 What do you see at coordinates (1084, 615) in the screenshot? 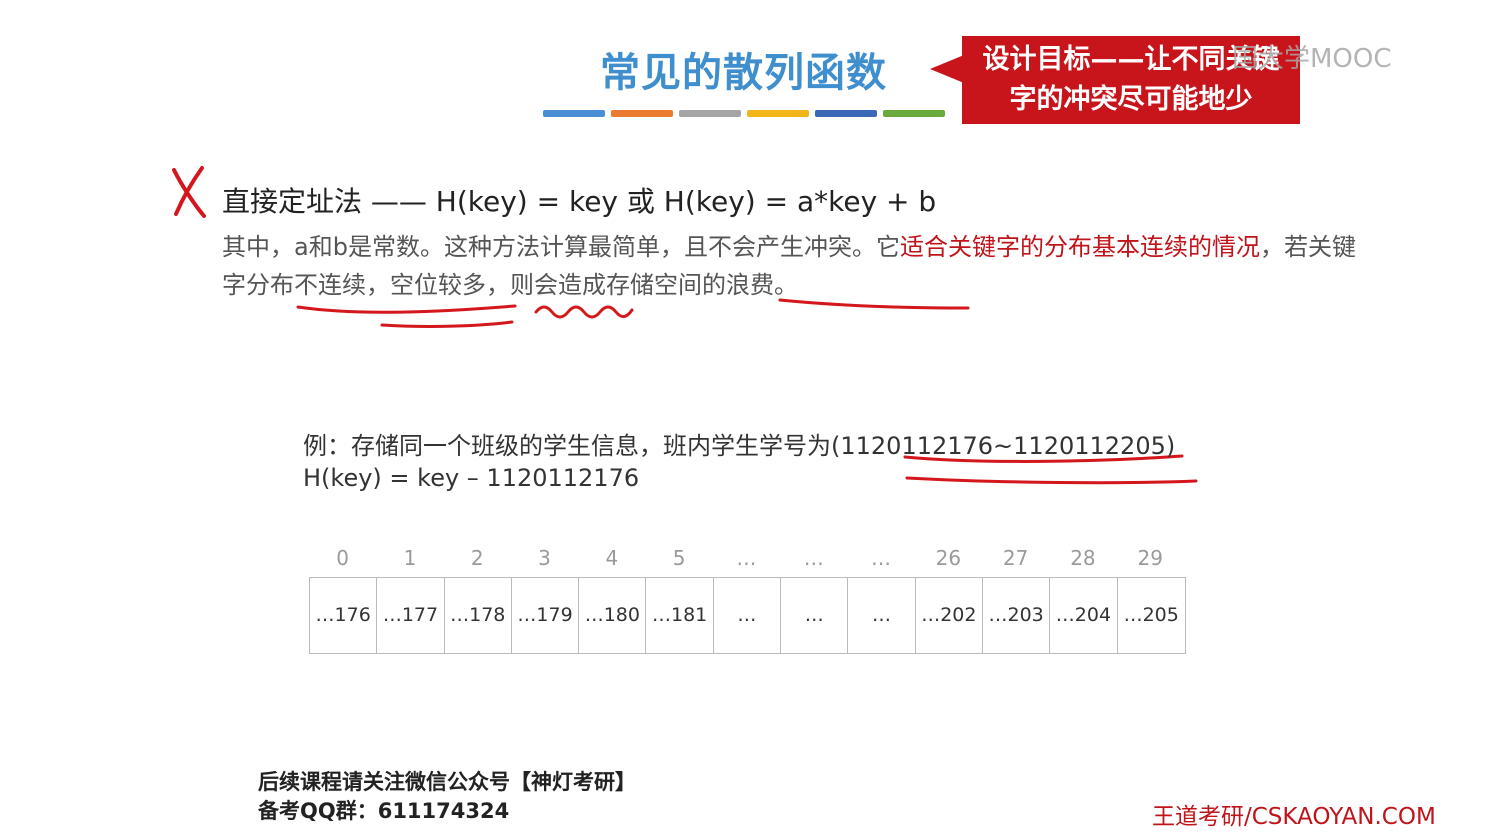
I see `table-cell: …204` at bounding box center [1084, 615].